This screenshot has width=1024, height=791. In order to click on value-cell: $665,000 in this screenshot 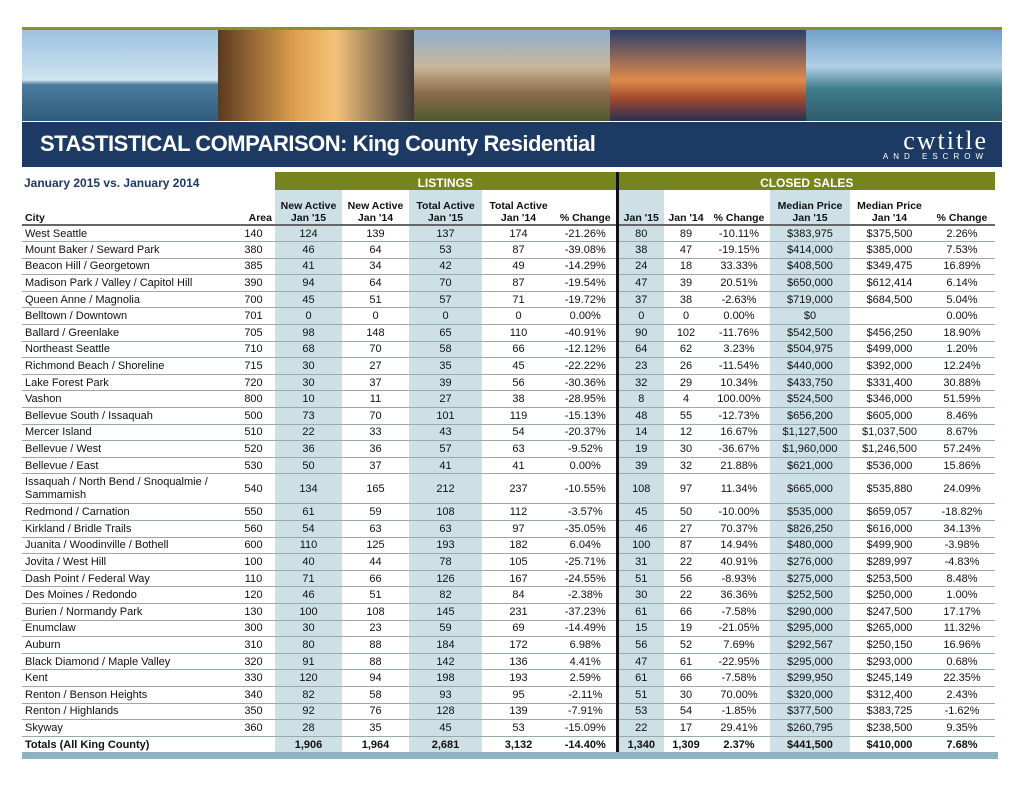, I will do `click(810, 489)`.